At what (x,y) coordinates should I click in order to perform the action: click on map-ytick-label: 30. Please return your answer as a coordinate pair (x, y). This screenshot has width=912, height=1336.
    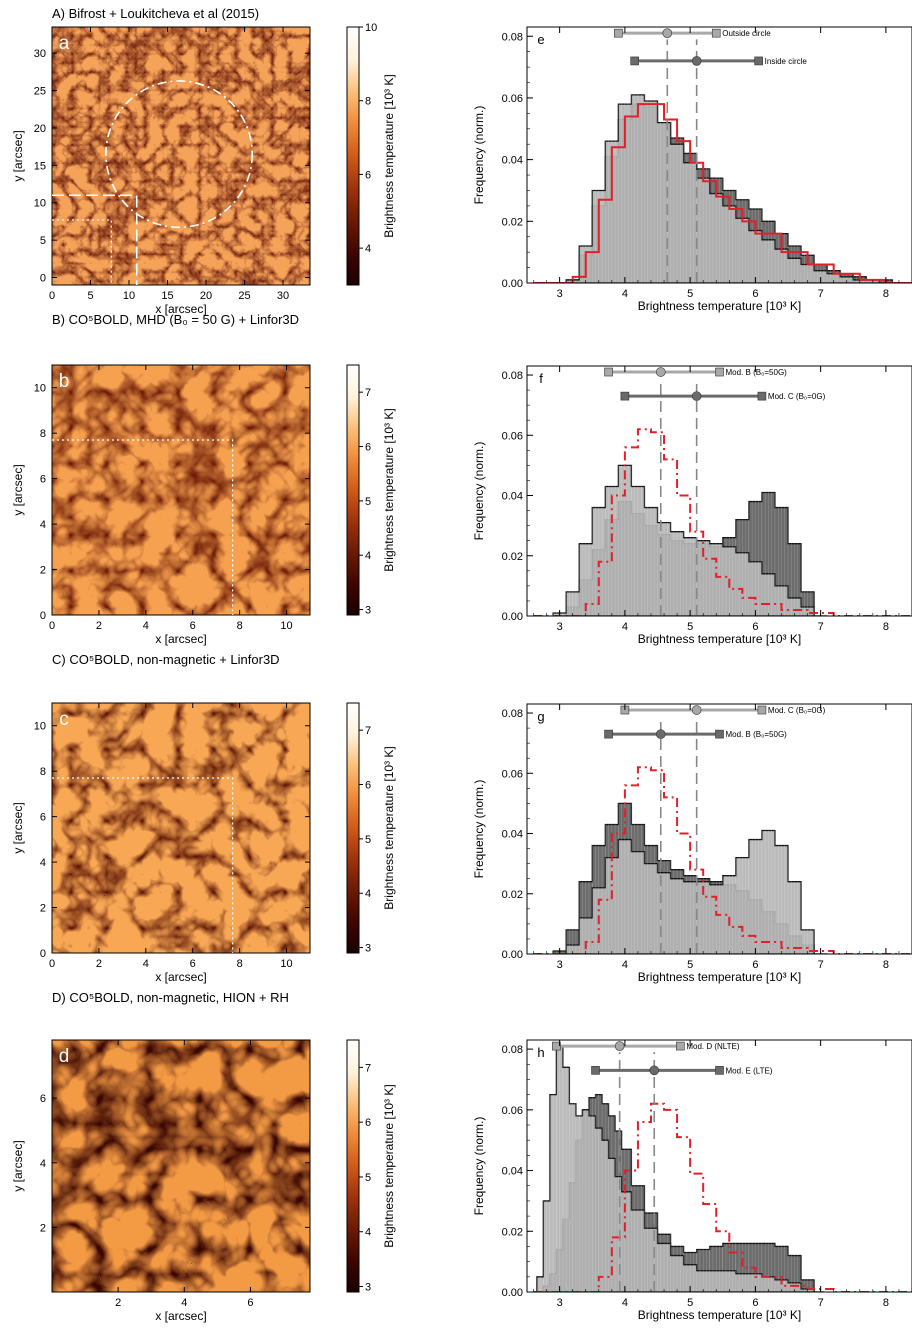
    Looking at the image, I should click on (40, 54).